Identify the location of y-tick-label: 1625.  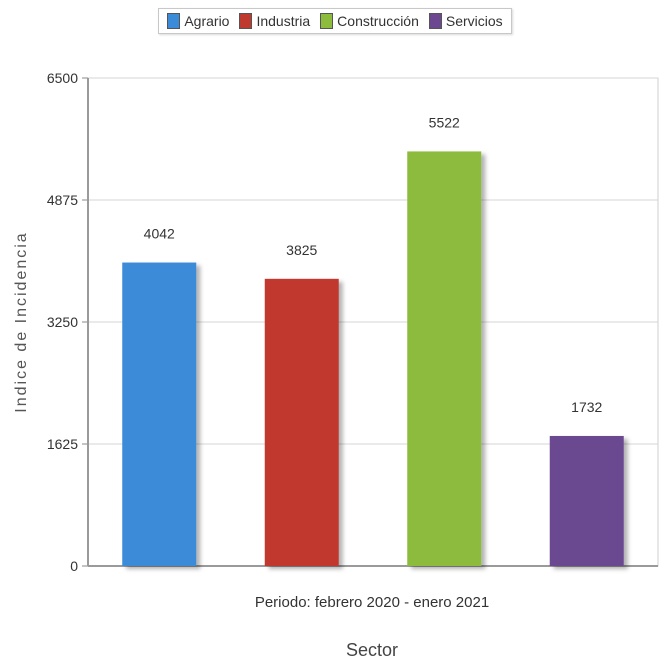
(62, 444).